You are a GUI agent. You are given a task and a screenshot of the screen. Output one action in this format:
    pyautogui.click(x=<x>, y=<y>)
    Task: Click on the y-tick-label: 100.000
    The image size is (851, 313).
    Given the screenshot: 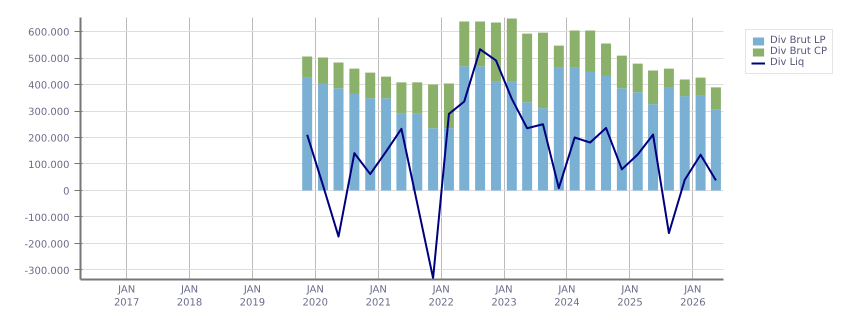 What is the action you would take?
    pyautogui.click(x=49, y=165)
    